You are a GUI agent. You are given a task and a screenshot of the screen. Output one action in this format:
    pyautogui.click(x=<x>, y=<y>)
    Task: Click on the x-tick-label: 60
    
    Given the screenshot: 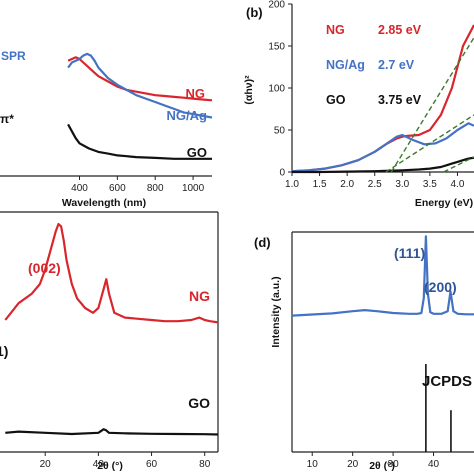 What is the action you would take?
    pyautogui.click(x=152, y=464)
    